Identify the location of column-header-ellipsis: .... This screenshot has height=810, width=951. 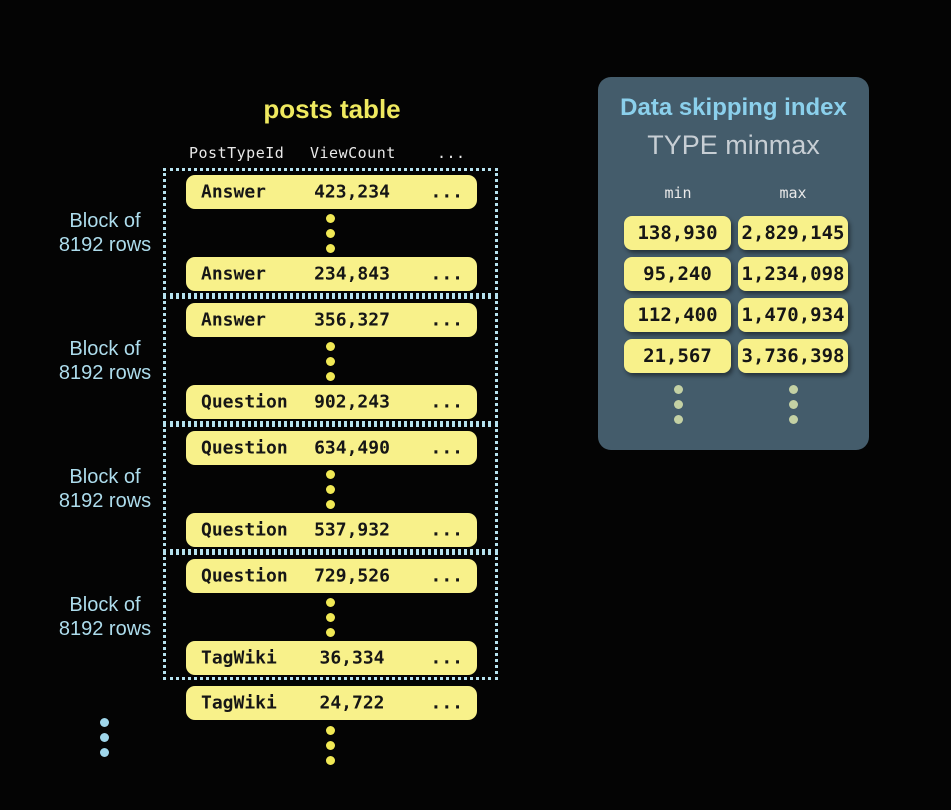
(451, 153).